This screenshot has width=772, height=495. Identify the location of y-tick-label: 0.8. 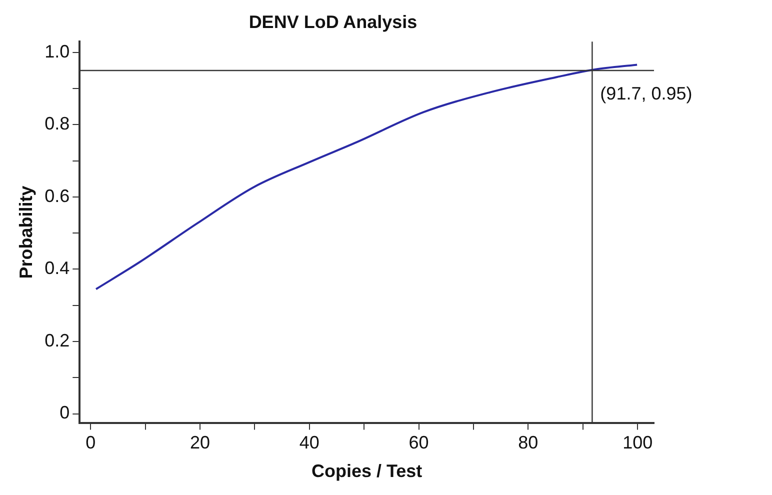
(57, 124).